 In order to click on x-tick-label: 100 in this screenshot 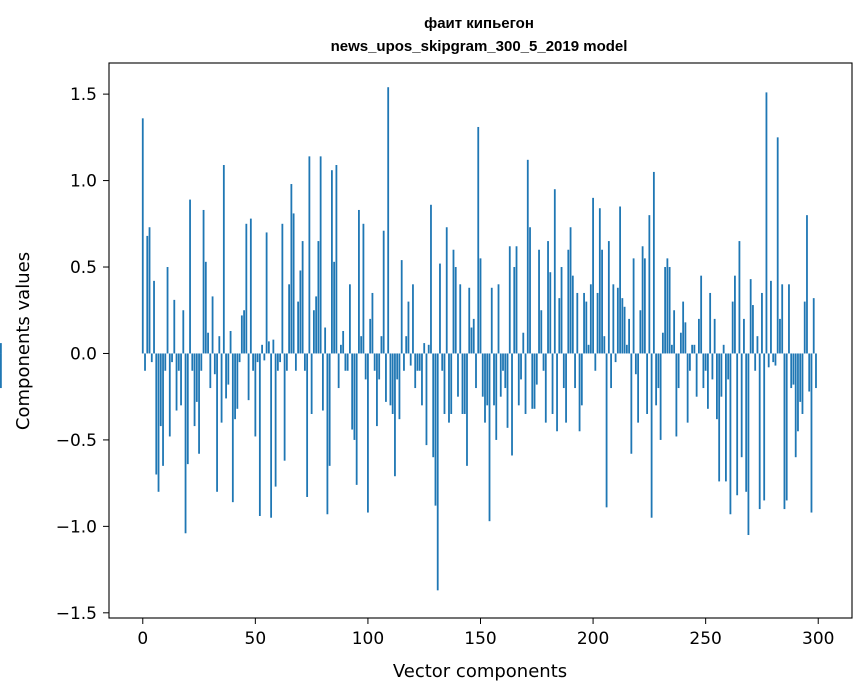, I will do `click(368, 639)`.